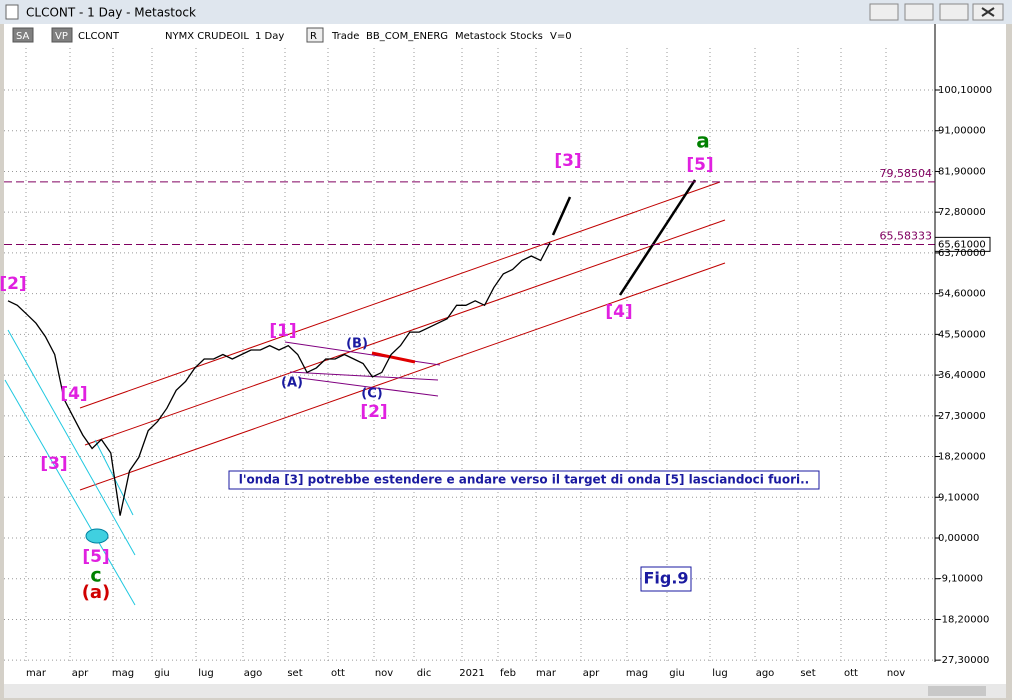 The image size is (1012, 700). I want to click on y-tick-label: 45,50000, so click(962, 334).